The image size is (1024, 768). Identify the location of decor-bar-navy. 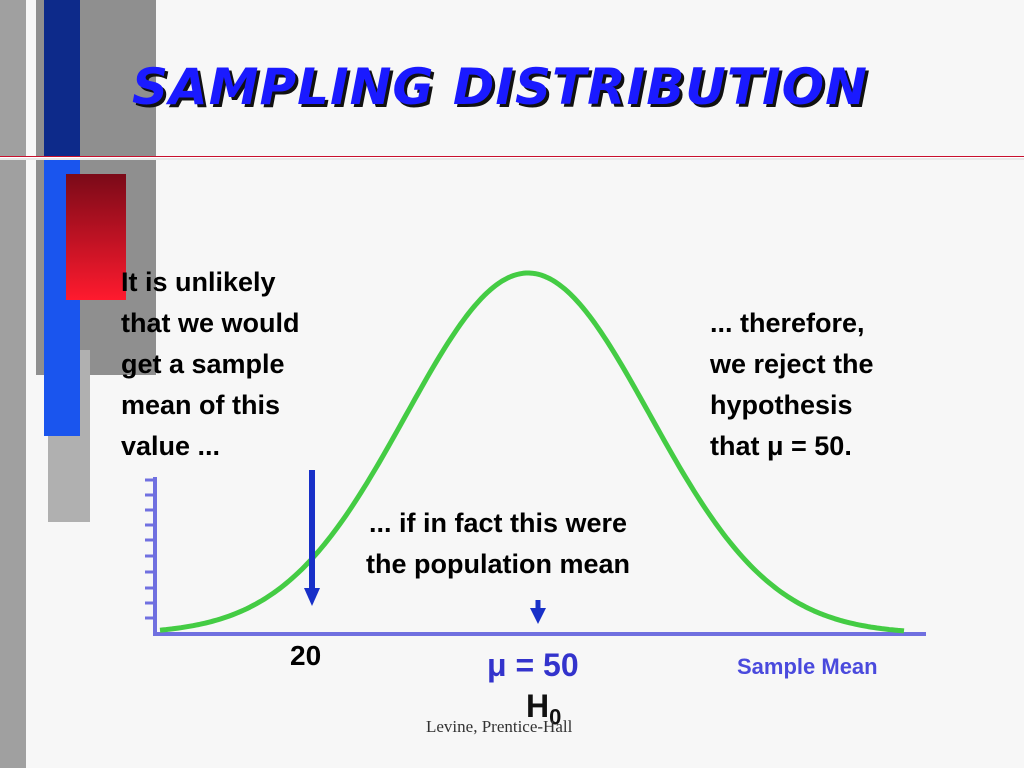
(62, 80).